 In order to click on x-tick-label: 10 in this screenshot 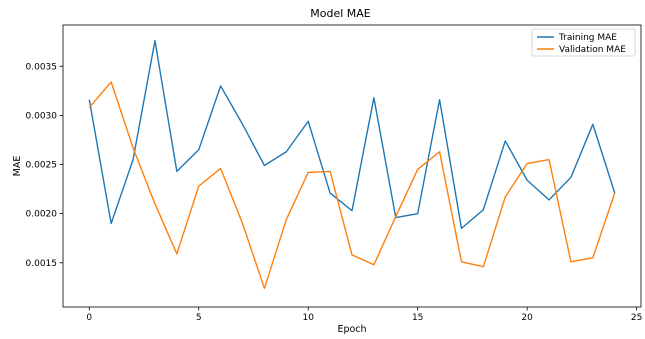, I will do `click(308, 318)`.